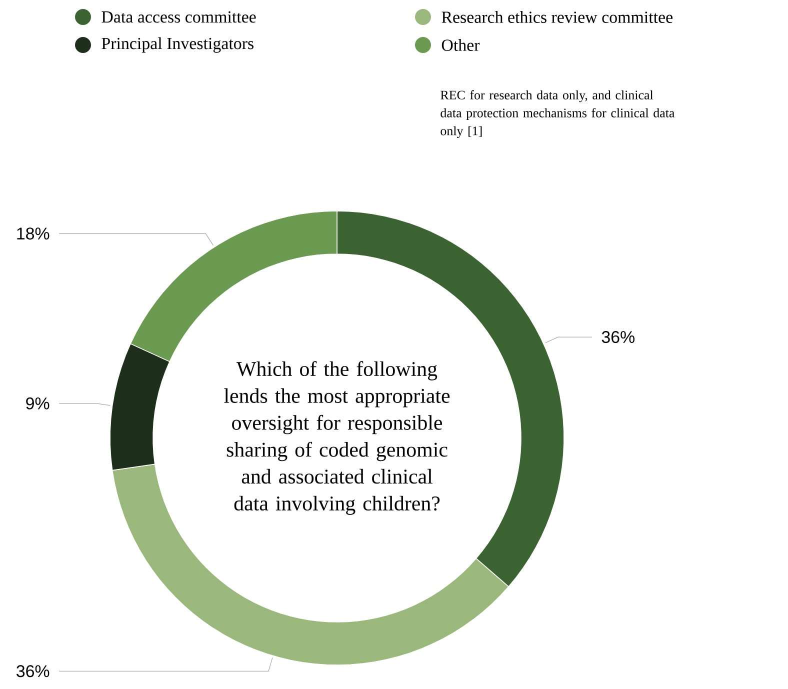 This screenshot has width=788, height=689. Describe the element at coordinates (38, 403) in the screenshot. I see `data-label: 9%` at that location.